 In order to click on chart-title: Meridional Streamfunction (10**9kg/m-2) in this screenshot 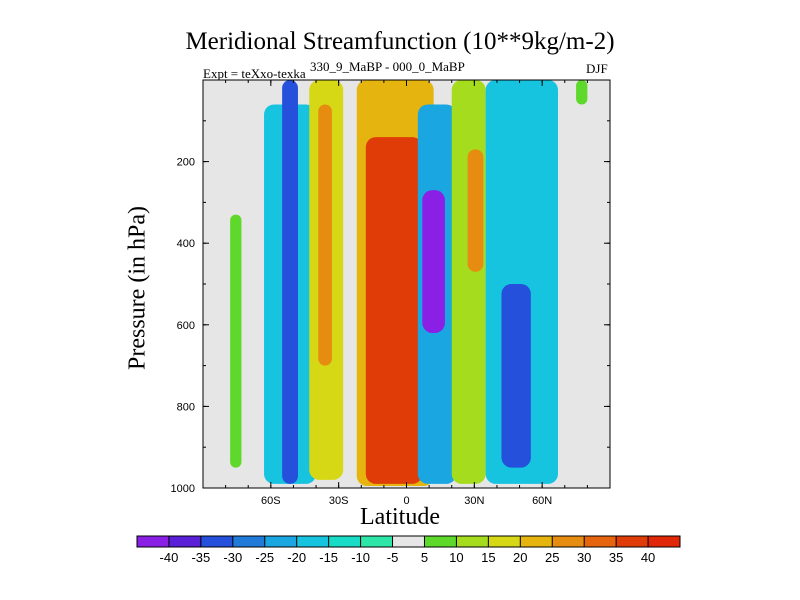, I will do `click(400, 41)`.